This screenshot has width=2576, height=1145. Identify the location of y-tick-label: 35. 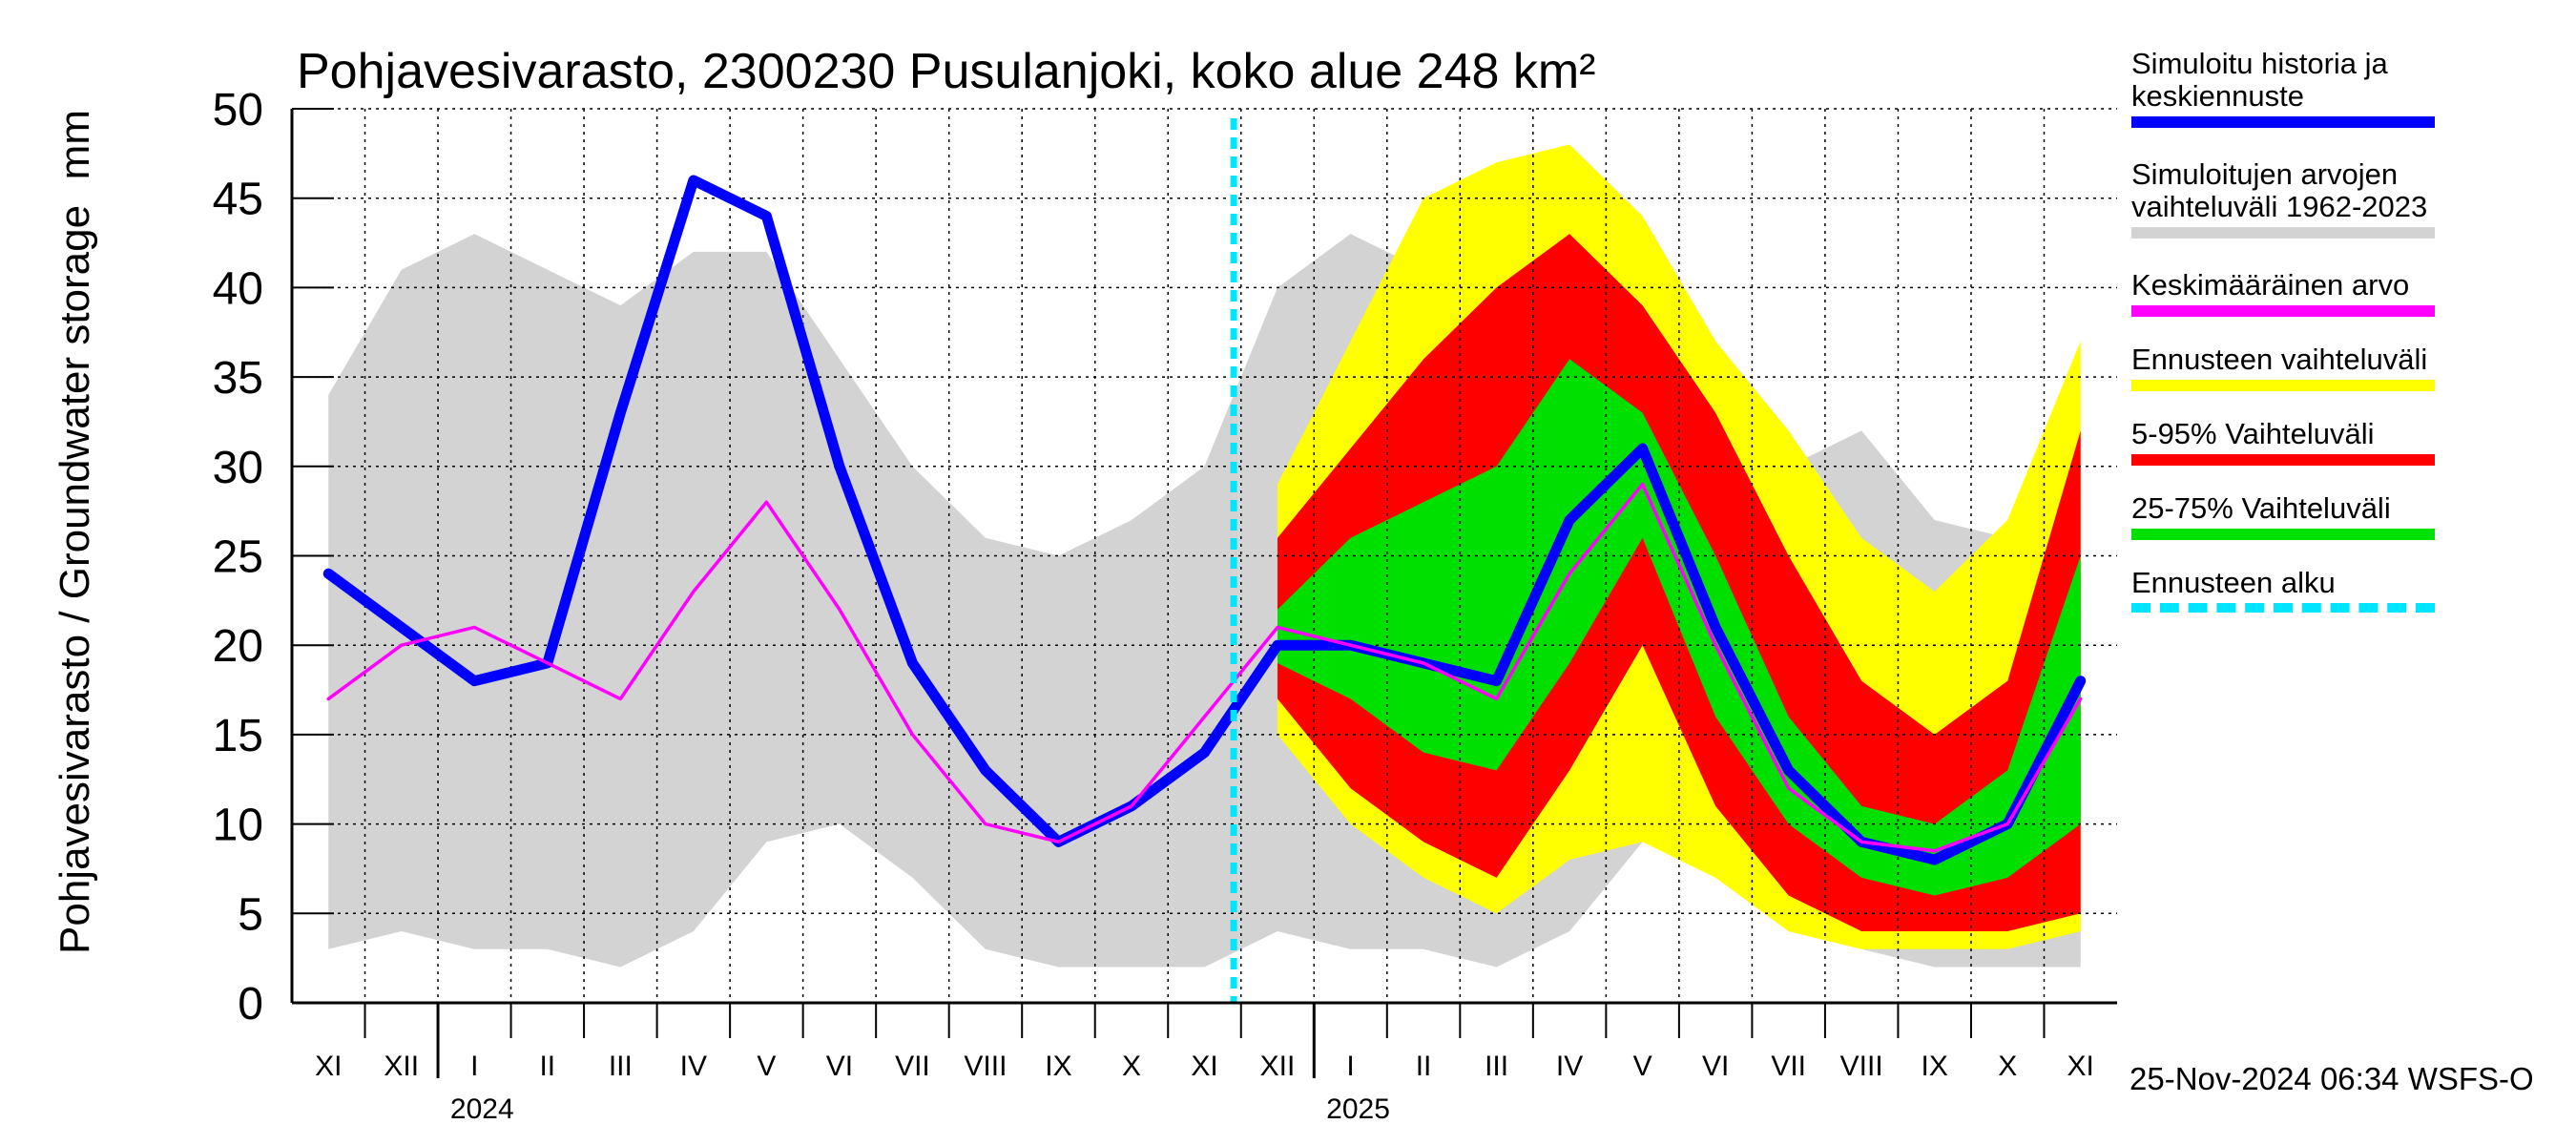
(238, 378).